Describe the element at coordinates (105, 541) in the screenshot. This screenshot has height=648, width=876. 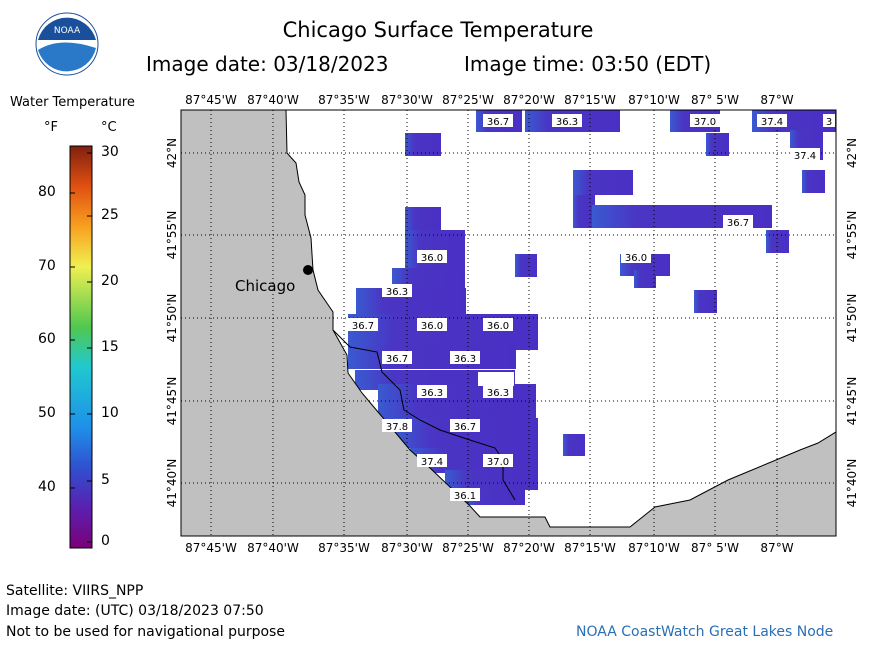
I see `legend-c-label: 0` at that location.